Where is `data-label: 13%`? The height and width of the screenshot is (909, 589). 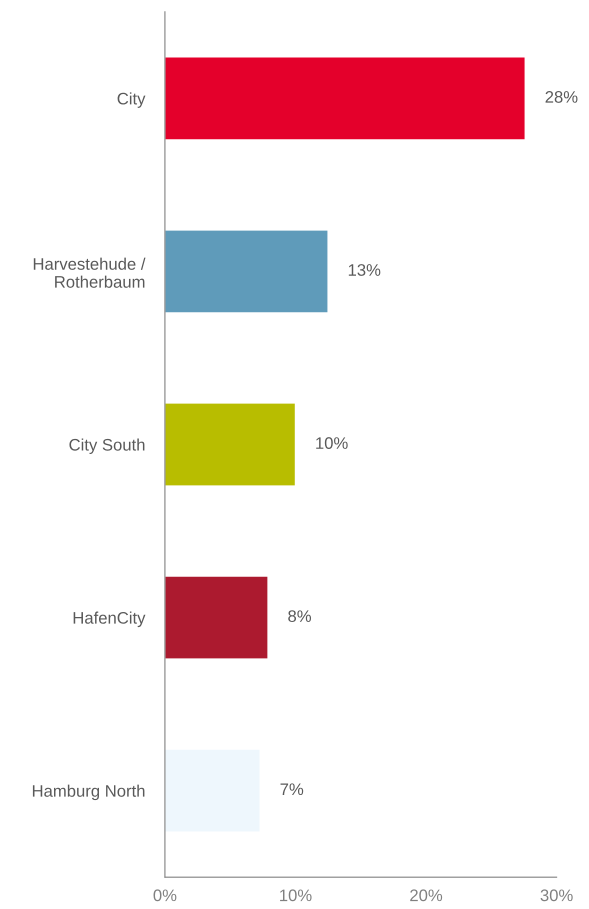
data-label: 13% is located at coordinates (364, 270).